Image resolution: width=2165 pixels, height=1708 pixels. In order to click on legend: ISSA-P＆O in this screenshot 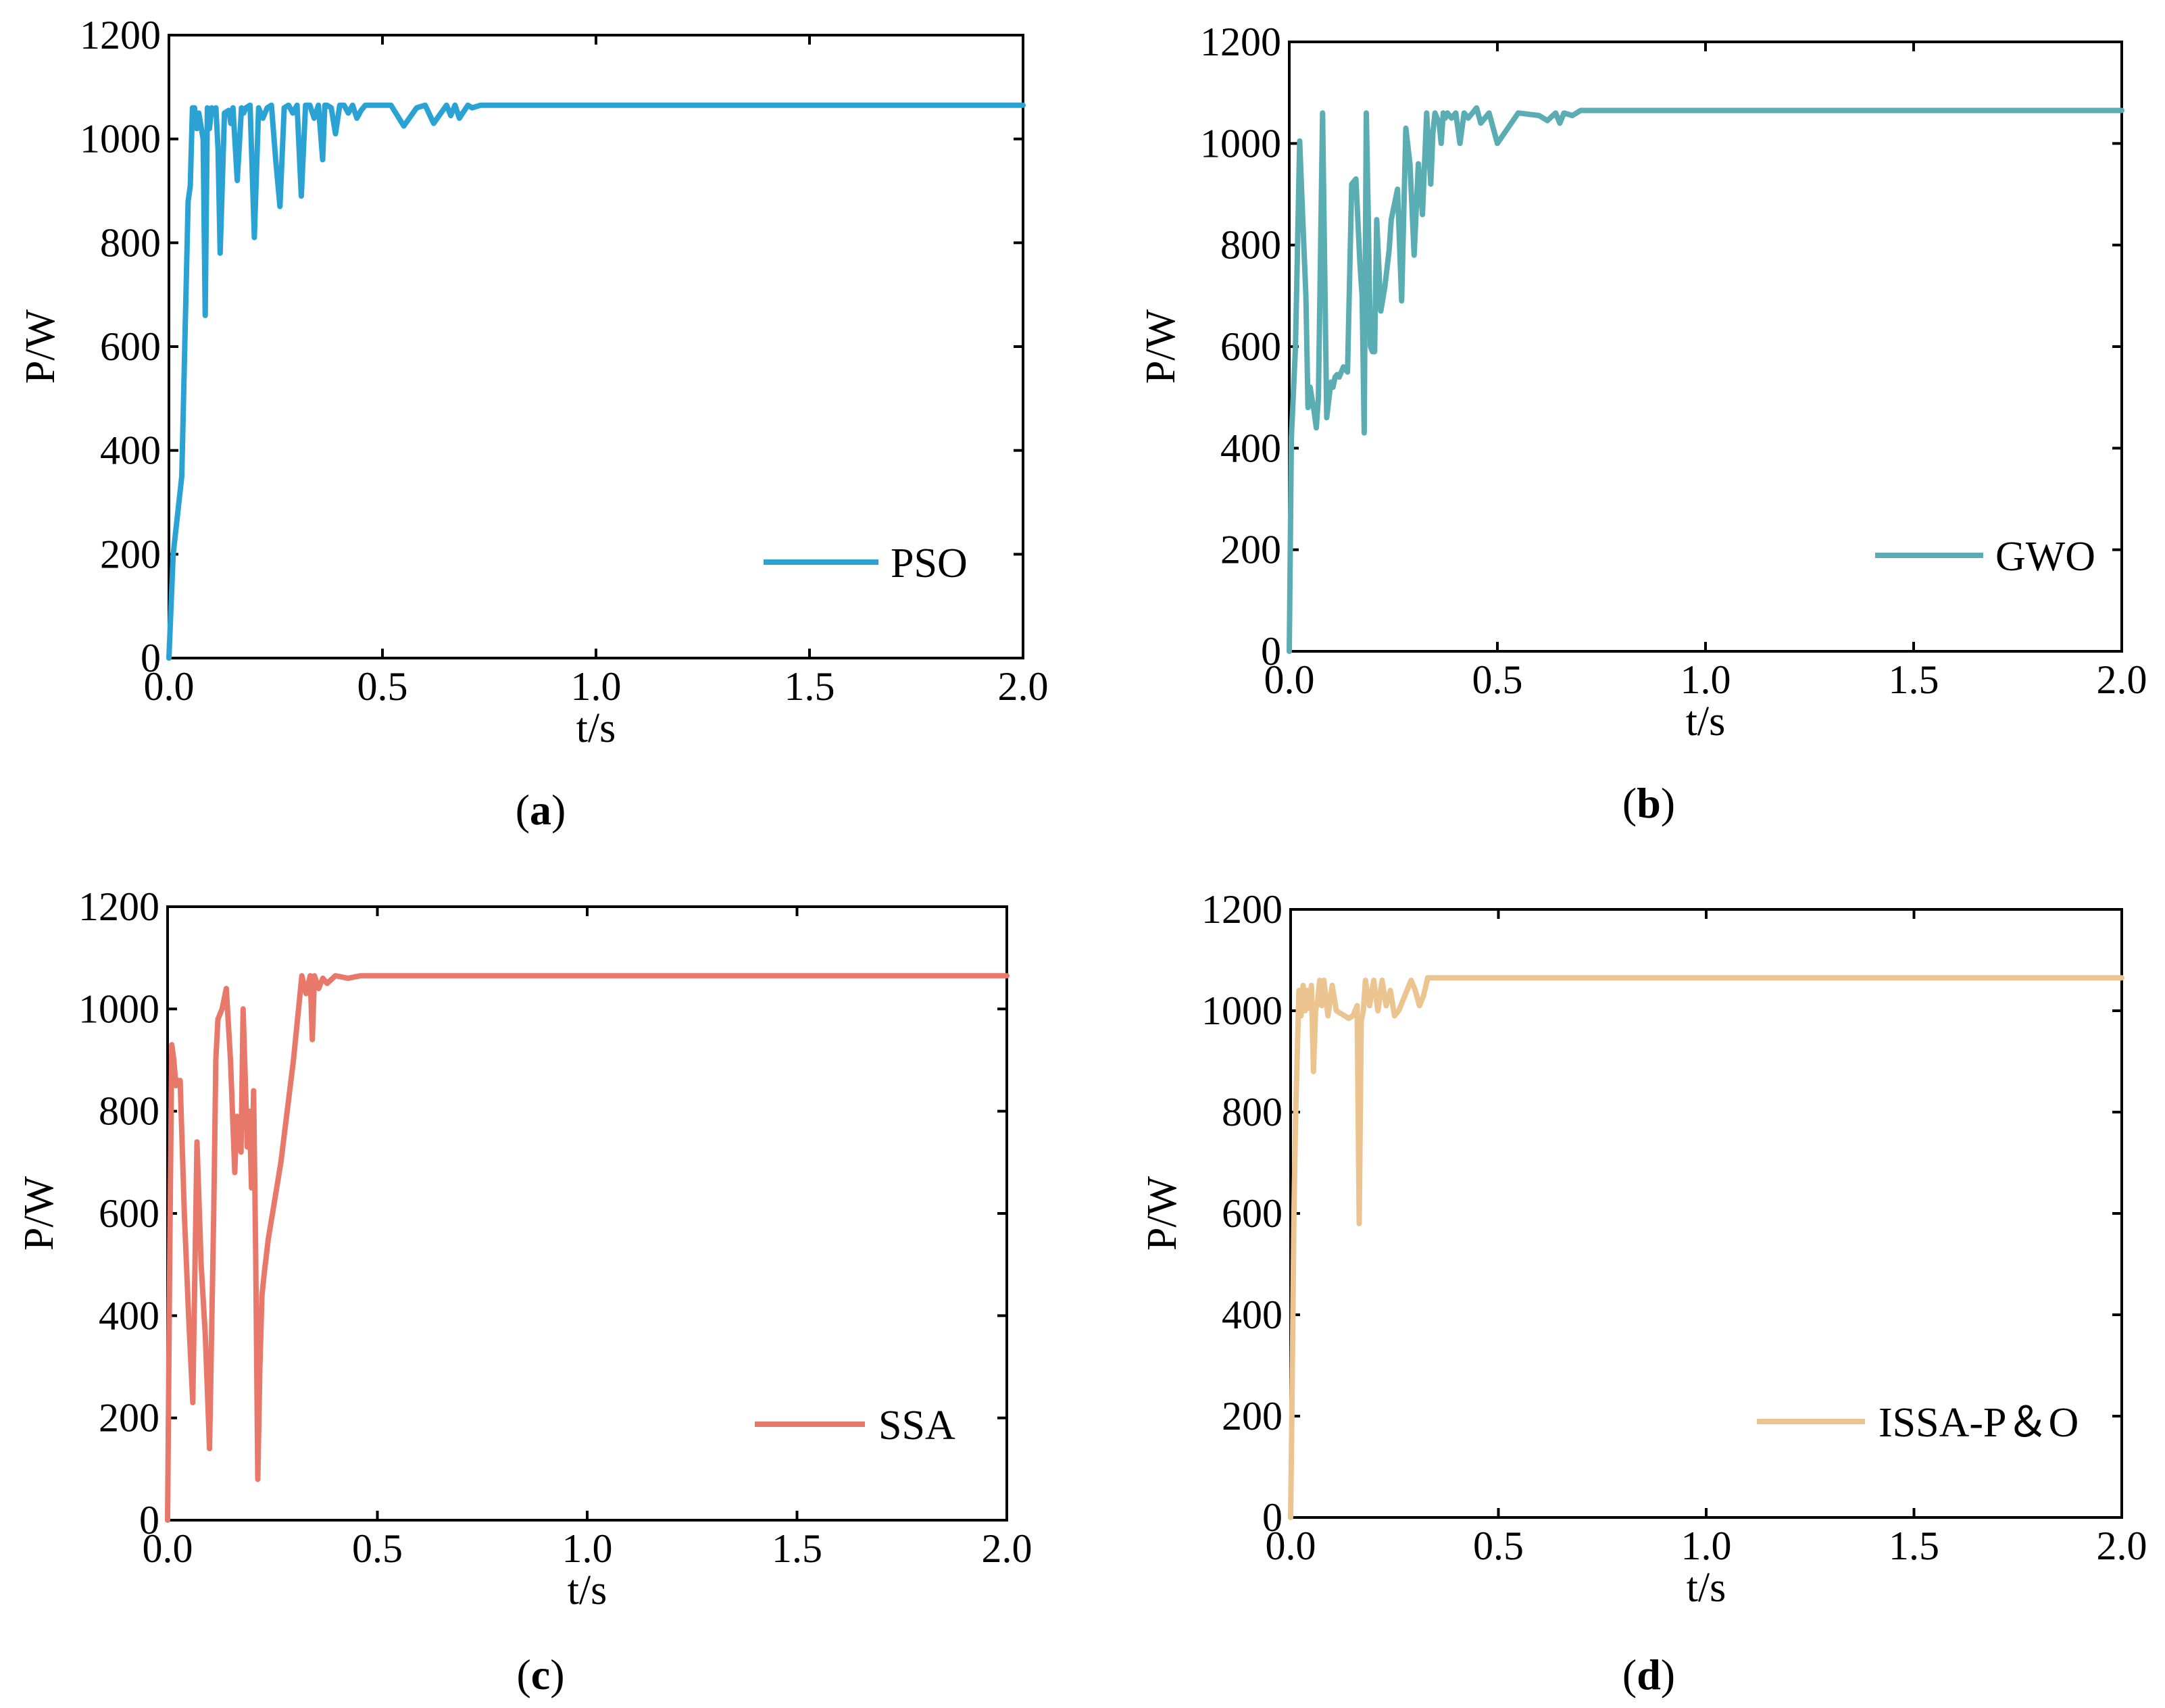, I will do `click(1918, 1423)`.